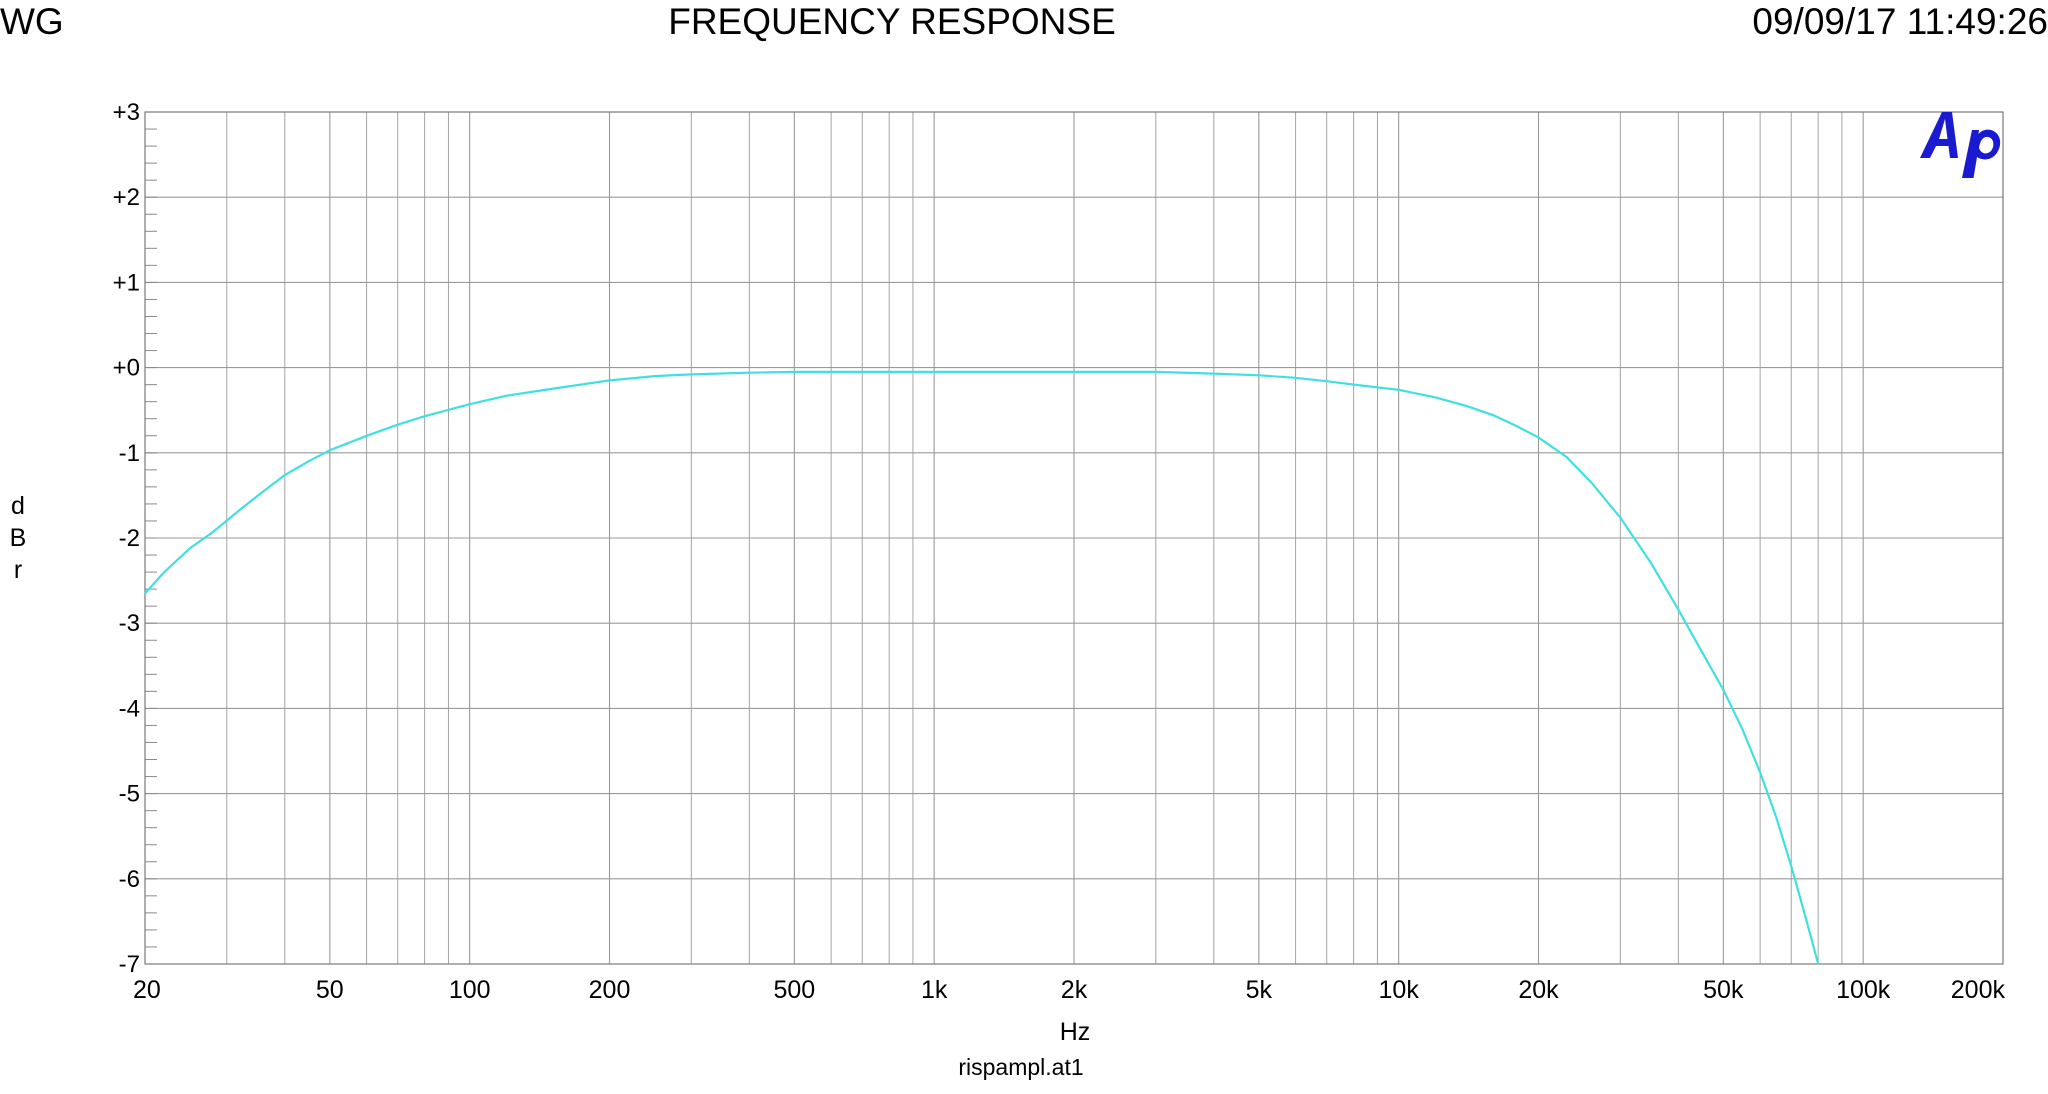 This screenshot has height=1094, width=2048. What do you see at coordinates (129, 538) in the screenshot?
I see `y-tick-label: -2` at bounding box center [129, 538].